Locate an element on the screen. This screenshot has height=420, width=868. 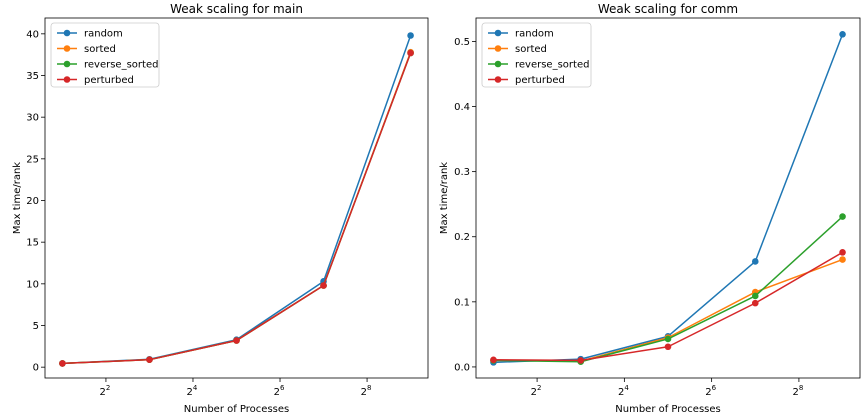
y-tick-label: 0.0 is located at coordinates (462, 367).